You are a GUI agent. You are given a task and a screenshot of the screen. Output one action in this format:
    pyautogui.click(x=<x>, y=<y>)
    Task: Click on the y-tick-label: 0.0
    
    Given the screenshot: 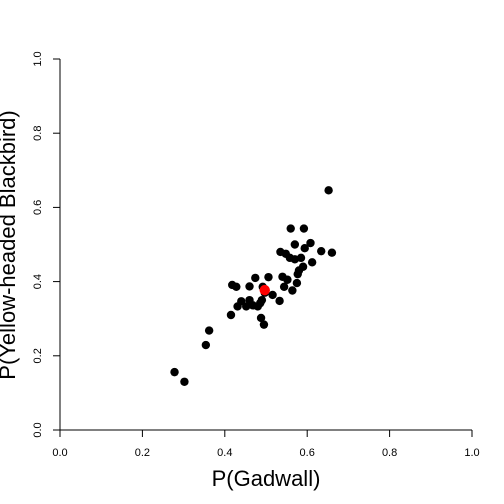 What is the action you would take?
    pyautogui.click(x=38, y=429)
    